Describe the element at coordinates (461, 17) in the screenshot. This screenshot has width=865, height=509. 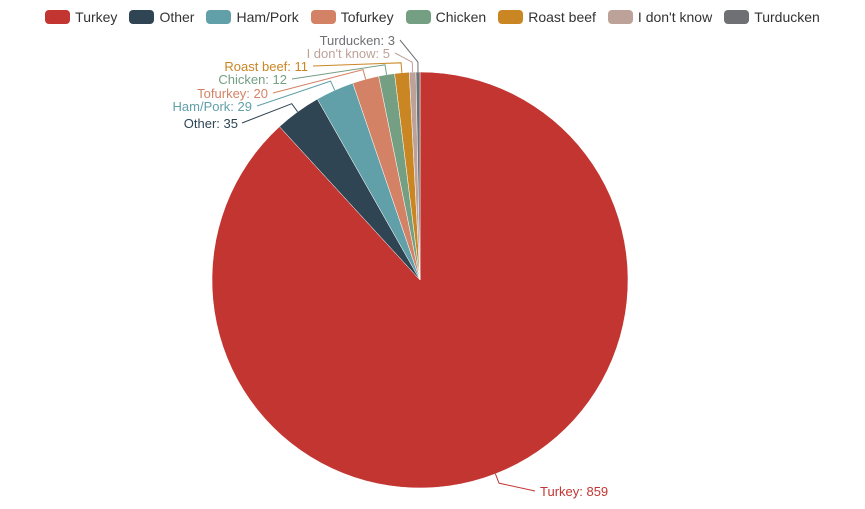
I see `legend-label: Chicken` at that location.